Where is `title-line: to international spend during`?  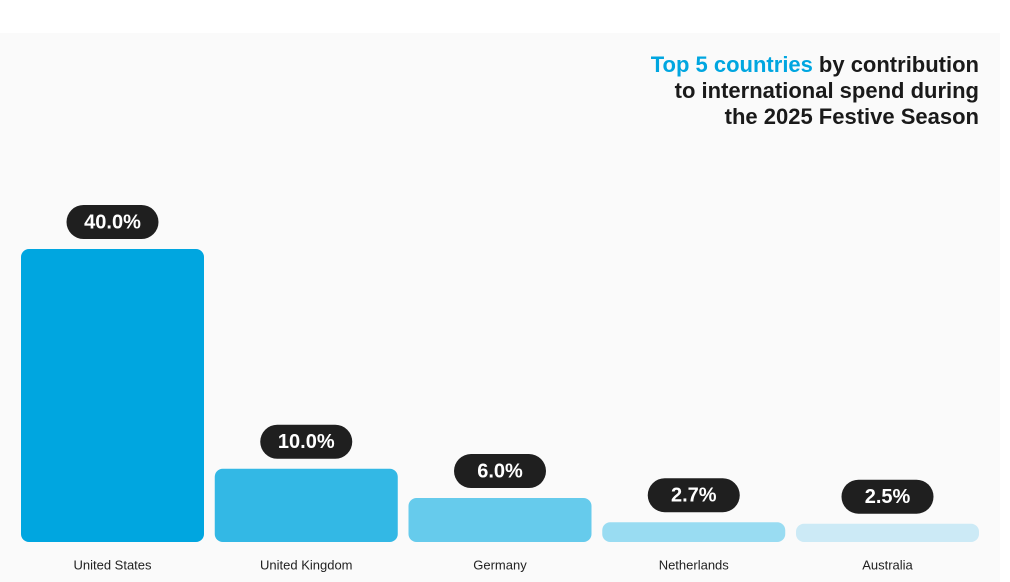
title-line: to international spend during is located at coordinates (827, 90).